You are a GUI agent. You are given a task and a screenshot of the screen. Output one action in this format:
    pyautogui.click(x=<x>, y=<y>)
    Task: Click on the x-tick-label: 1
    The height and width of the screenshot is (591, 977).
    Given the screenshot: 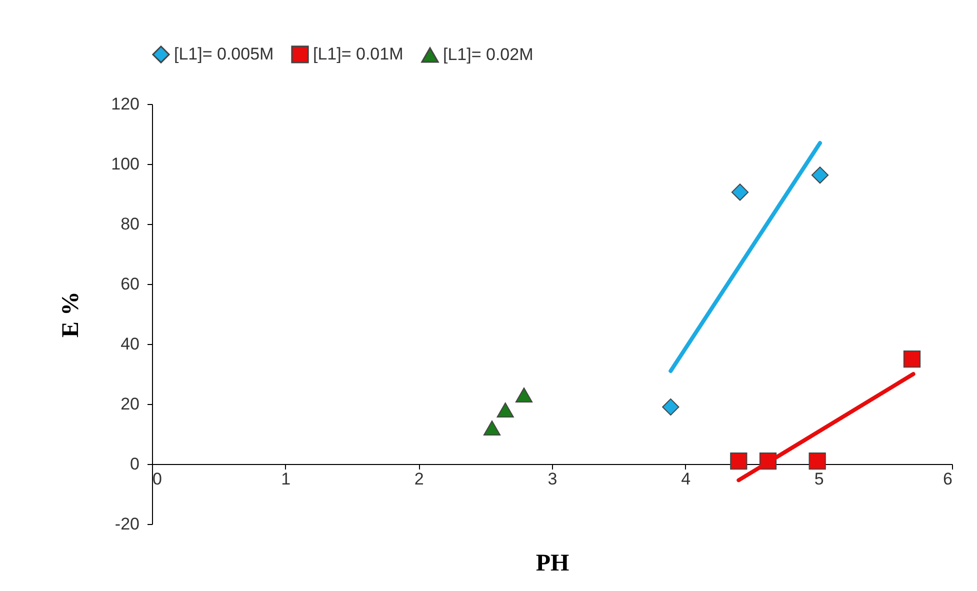 What is the action you would take?
    pyautogui.click(x=286, y=479)
    